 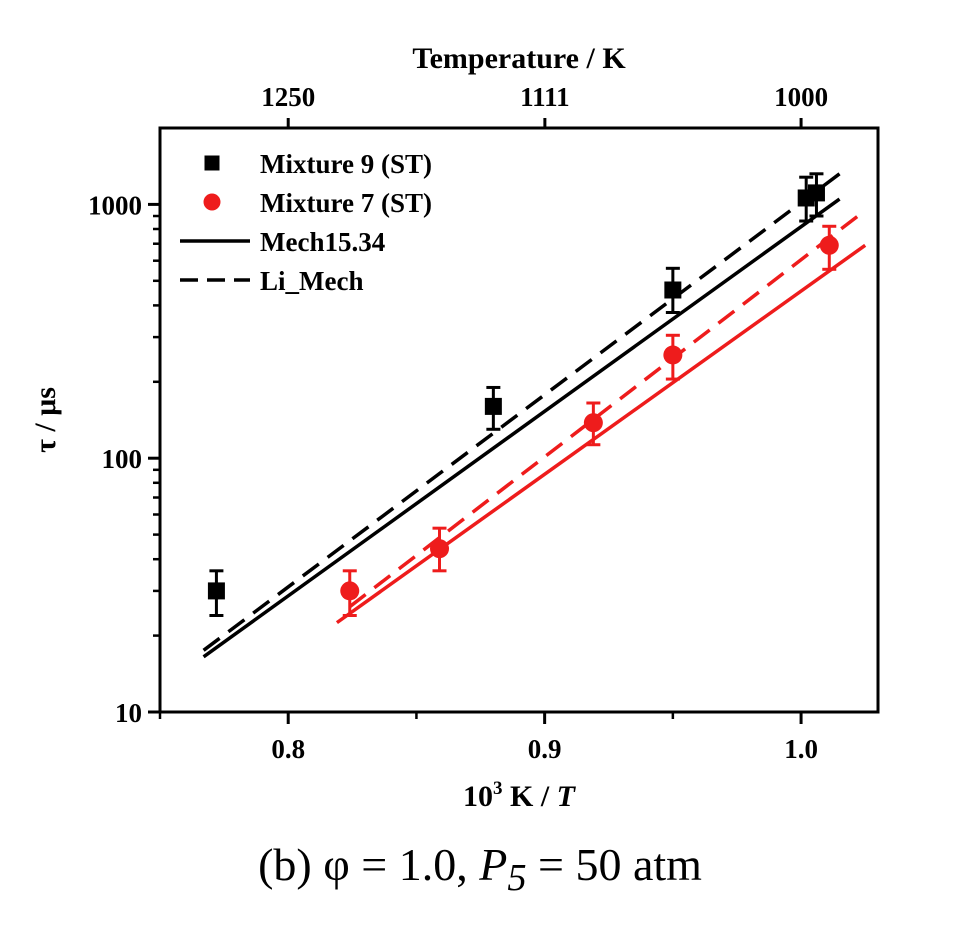 I want to click on x-axis-label-variable: T, so click(x=567, y=796).